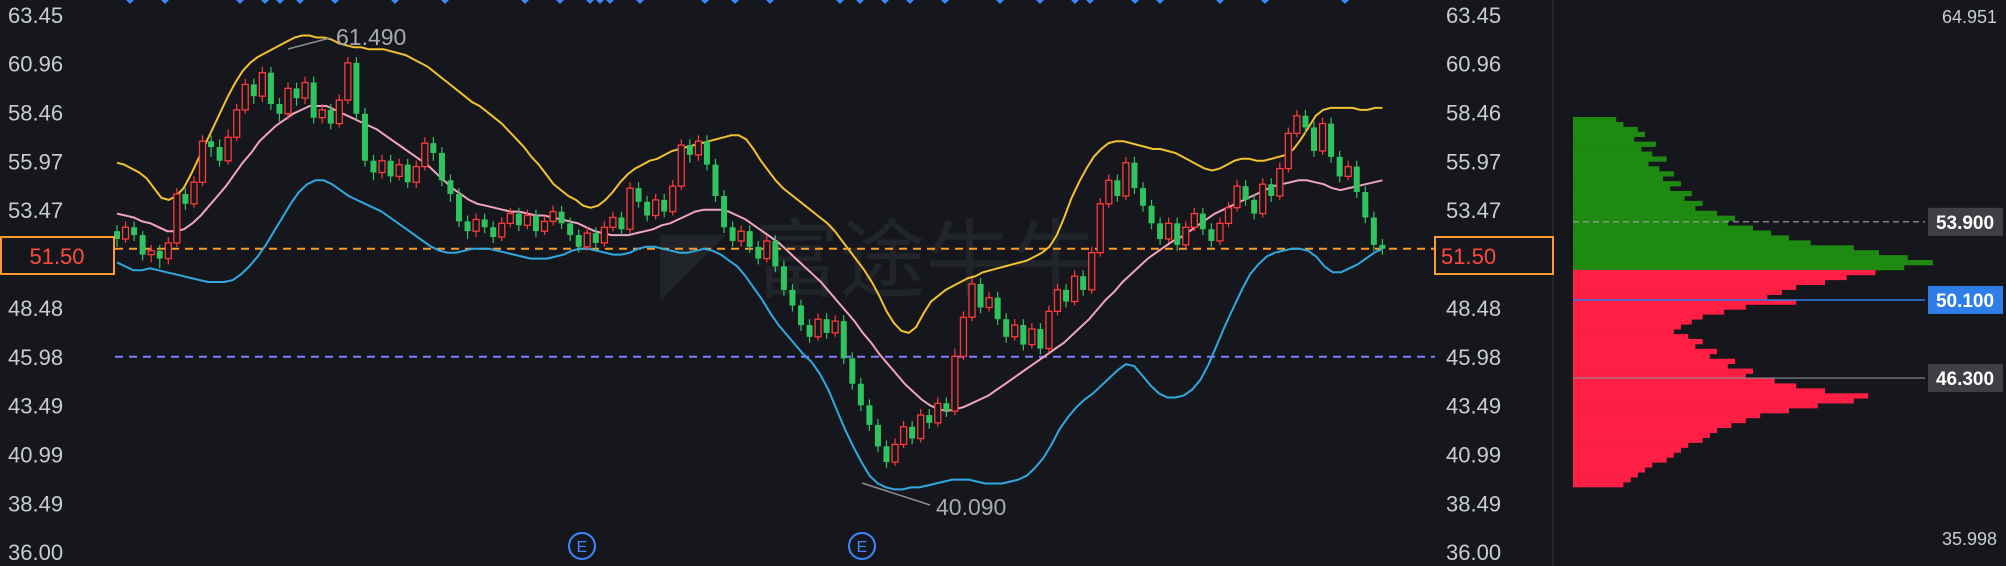 The image size is (2006, 566). What do you see at coordinates (1753, 302) in the screenshot?
I see `volume-profile-panel` at bounding box center [1753, 302].